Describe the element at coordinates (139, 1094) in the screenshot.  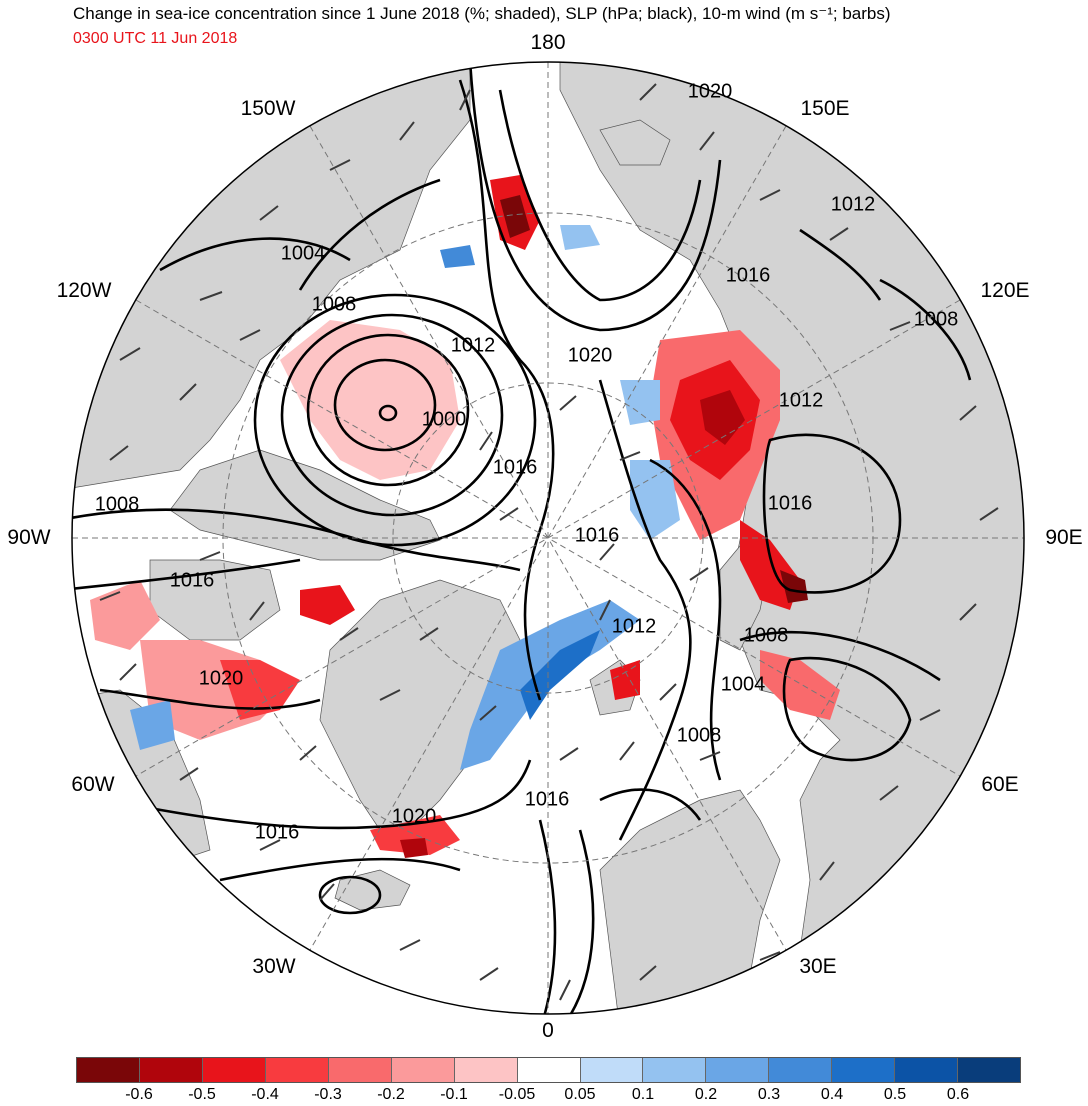
I see `colorbar-tick-label: -0.6` at that location.